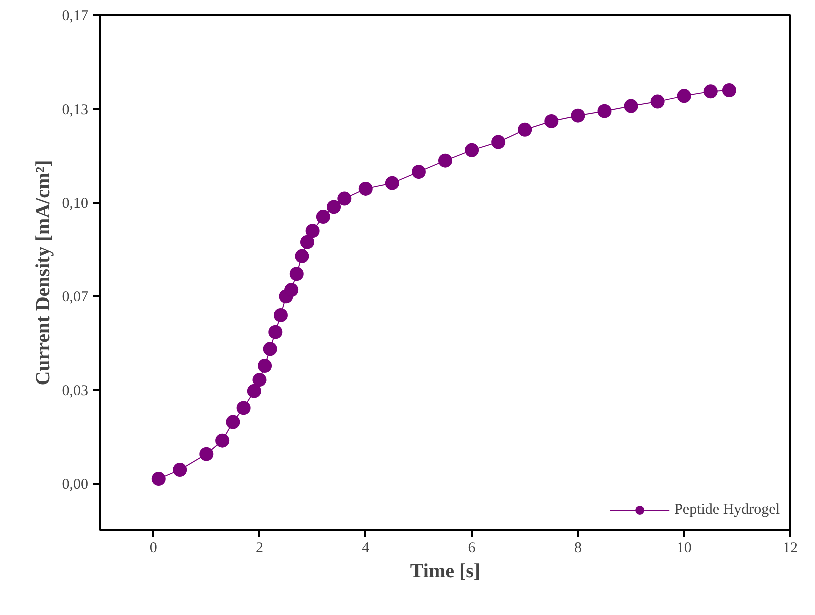  I want to click on x-tick-label: 6, so click(472, 548).